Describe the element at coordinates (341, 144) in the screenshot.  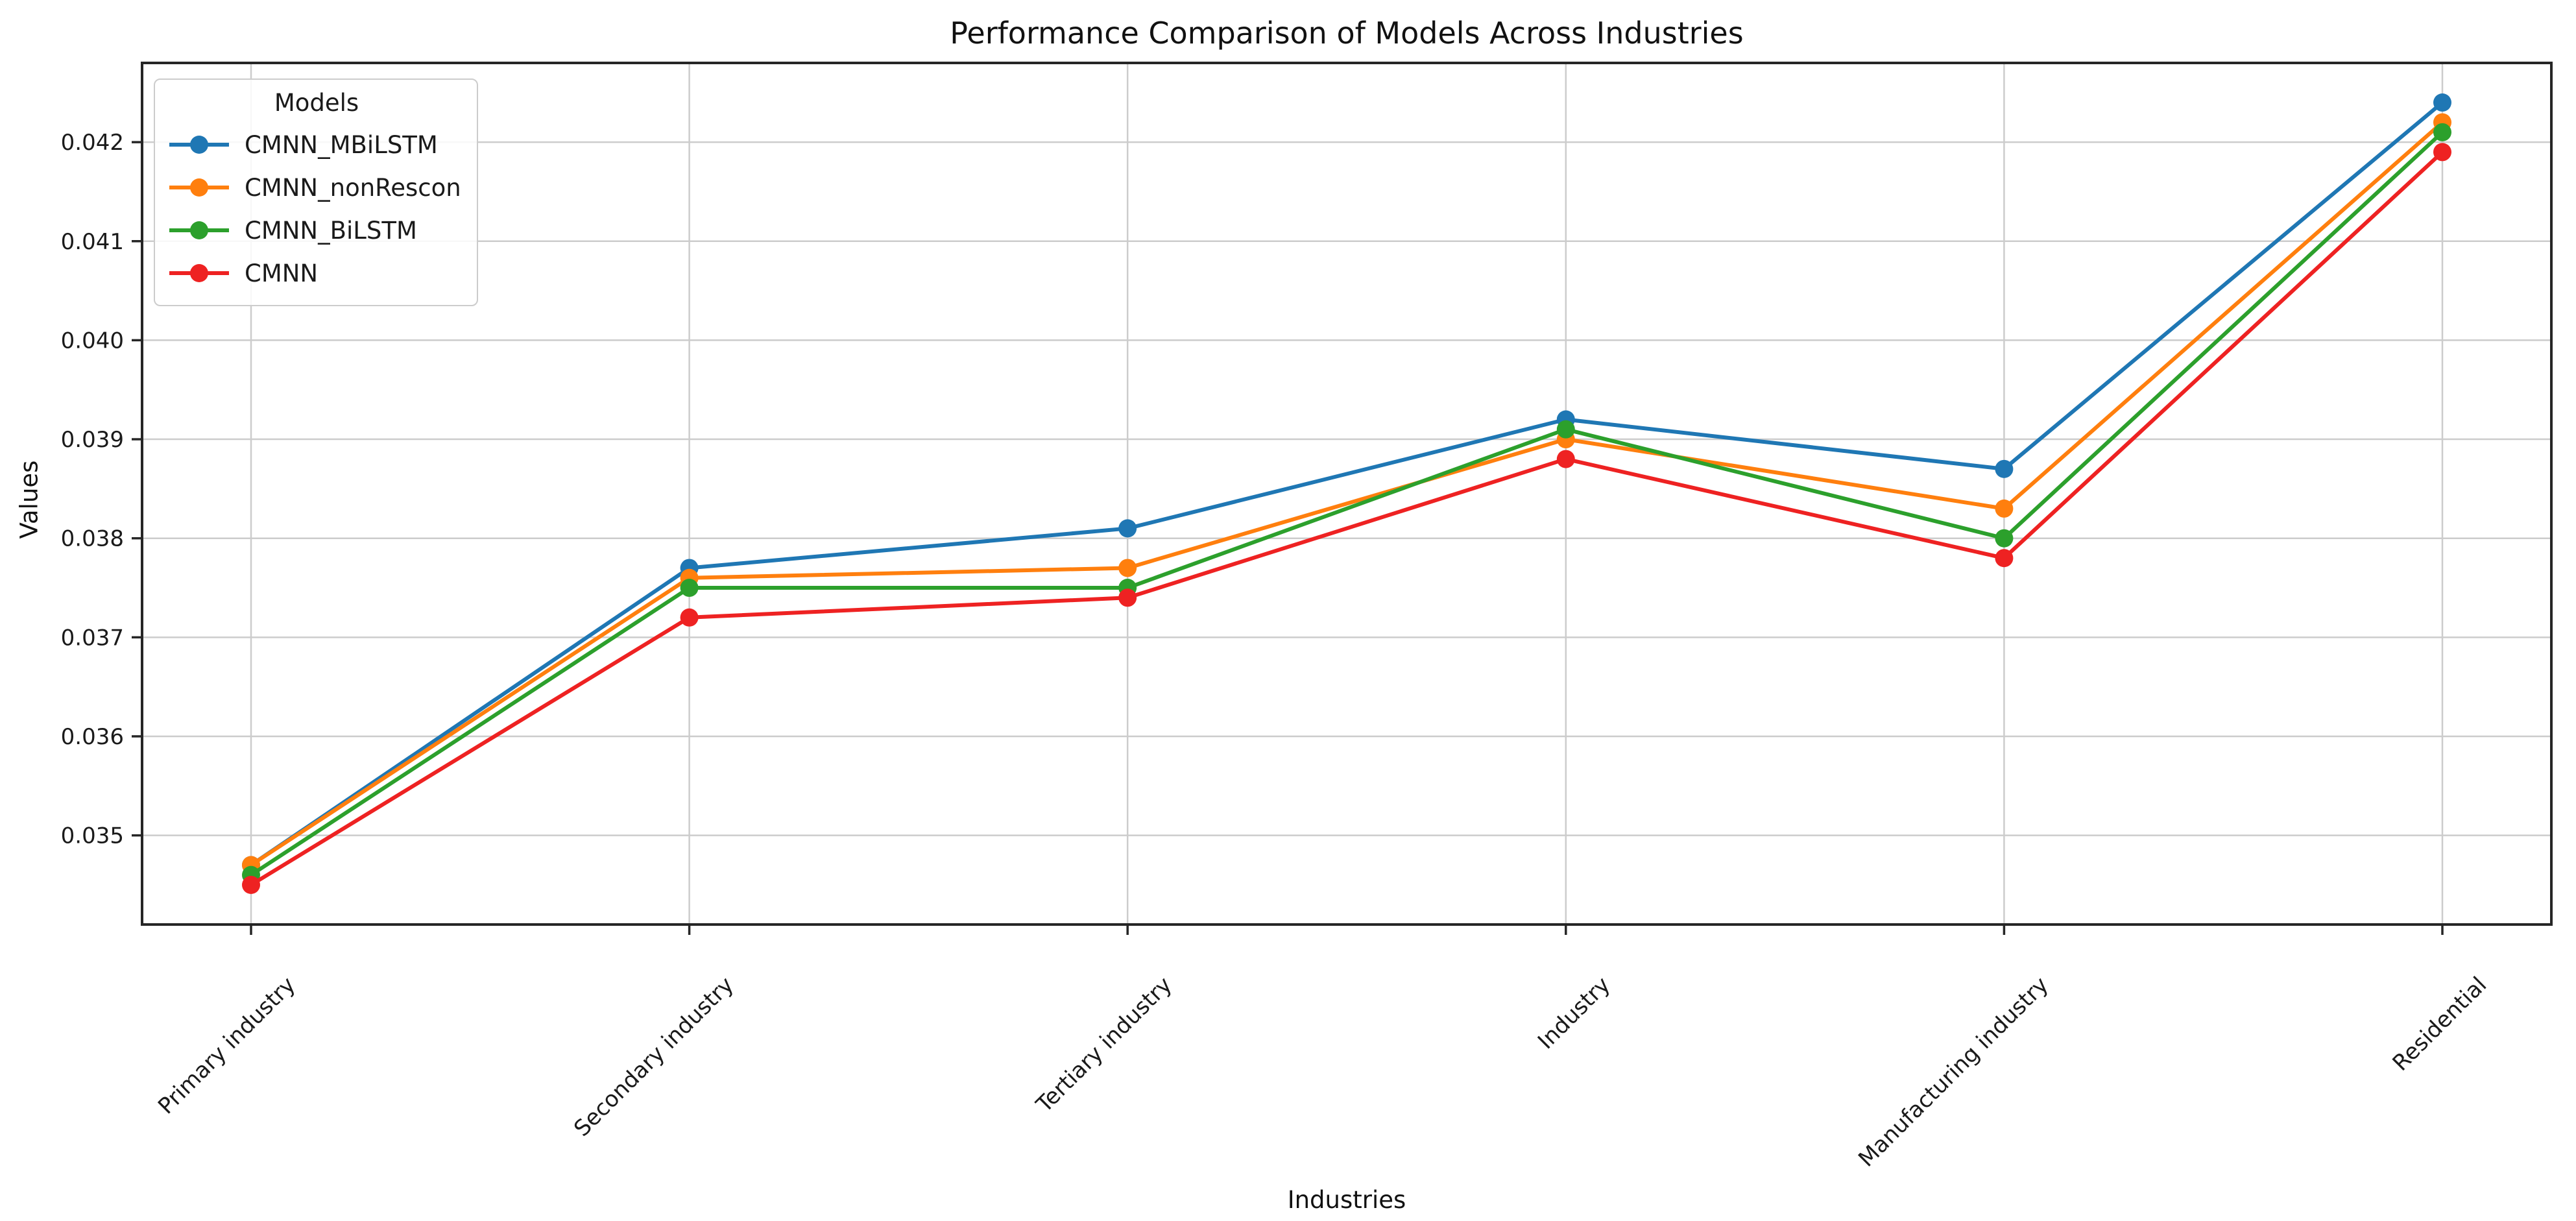
I see `legend-item-label: CMNN_MBiLSTM` at that location.